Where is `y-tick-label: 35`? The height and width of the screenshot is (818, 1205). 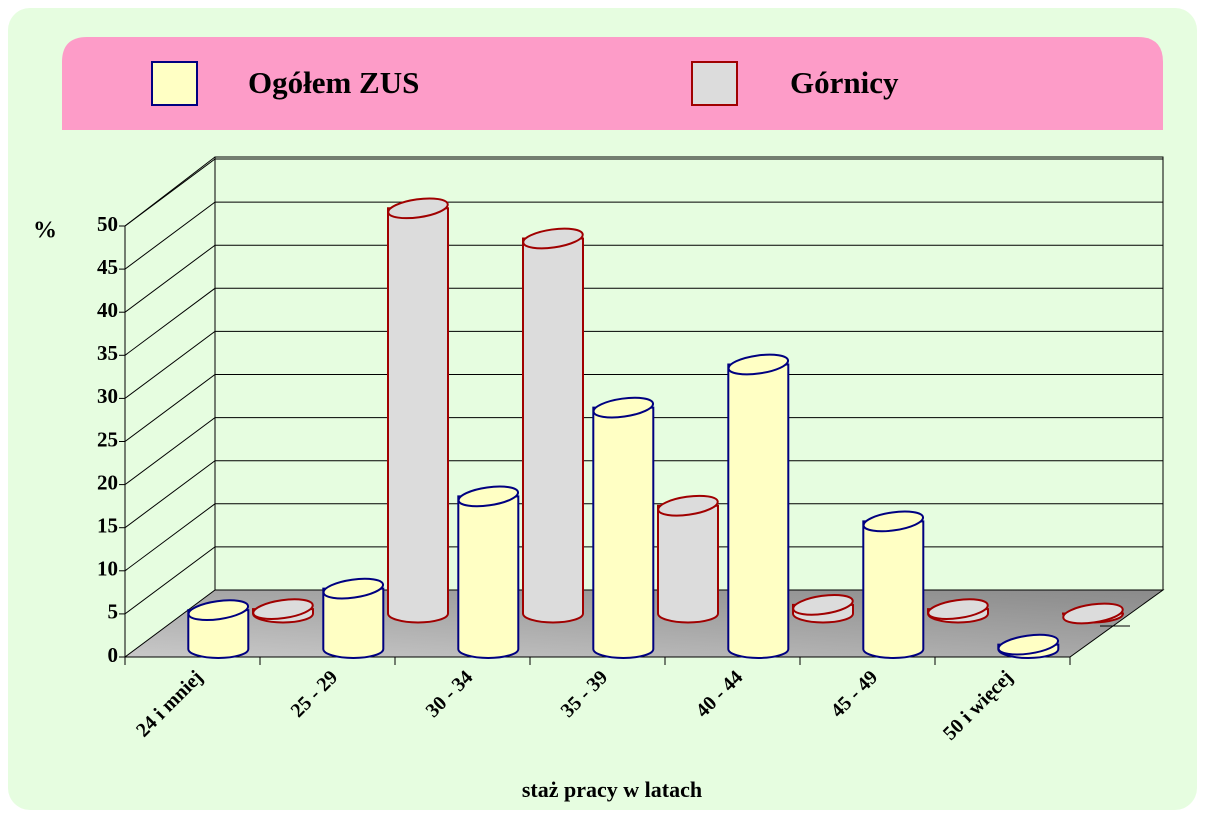
y-tick-label: 35 is located at coordinates (107, 353).